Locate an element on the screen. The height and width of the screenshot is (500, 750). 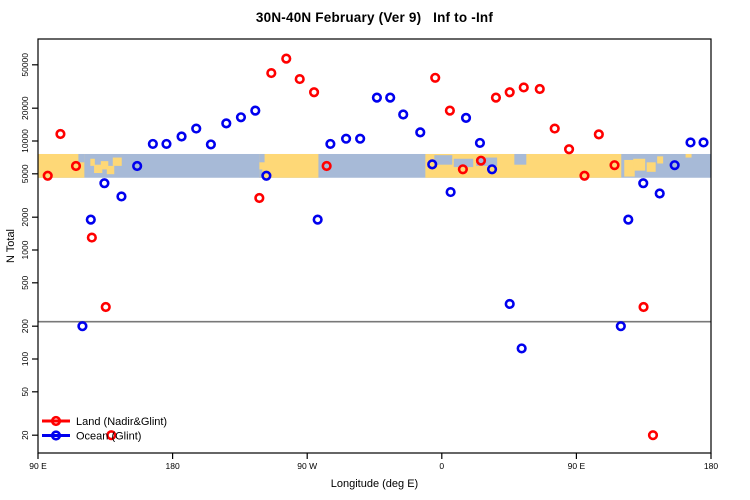
legend-label: Ocean (Glint) is located at coordinates (108, 436).